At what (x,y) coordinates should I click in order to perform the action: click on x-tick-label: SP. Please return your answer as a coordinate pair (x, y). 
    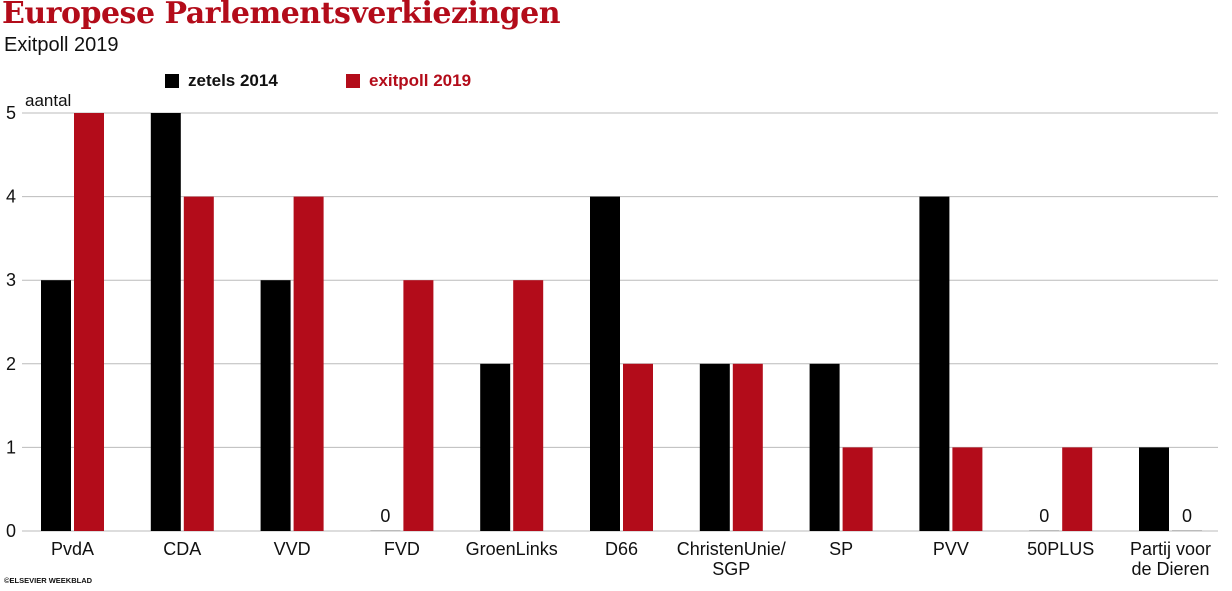
    Looking at the image, I should click on (841, 549).